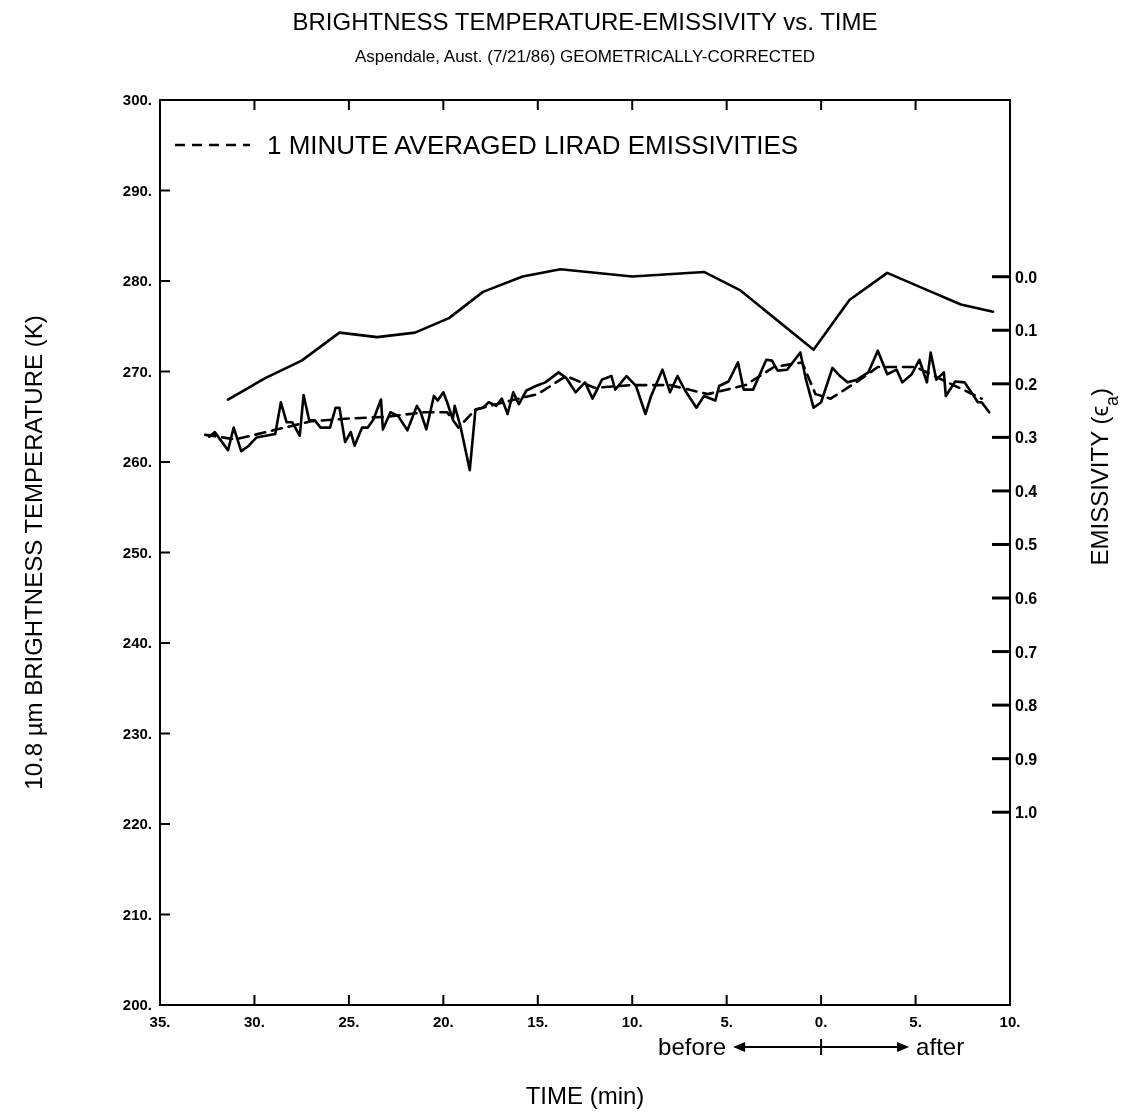 This screenshot has width=1125, height=1116. Describe the element at coordinates (1026, 759) in the screenshot. I see `y2-tick-label: 0.9` at that location.